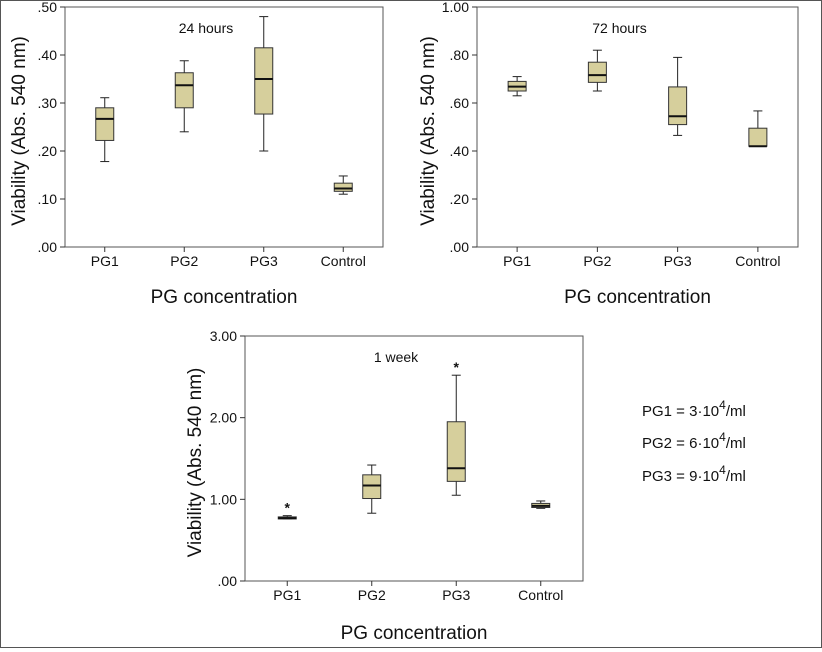 The width and height of the screenshot is (822, 652). What do you see at coordinates (223, 418) in the screenshot?
I see `y-tick-label: 2.00` at bounding box center [223, 418].